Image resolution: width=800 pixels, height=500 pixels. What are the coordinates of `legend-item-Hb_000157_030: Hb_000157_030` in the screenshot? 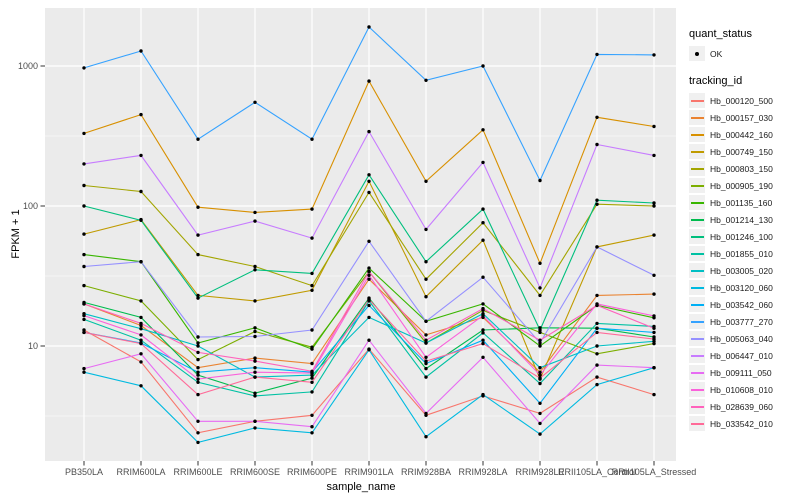 It's located at (743, 117).